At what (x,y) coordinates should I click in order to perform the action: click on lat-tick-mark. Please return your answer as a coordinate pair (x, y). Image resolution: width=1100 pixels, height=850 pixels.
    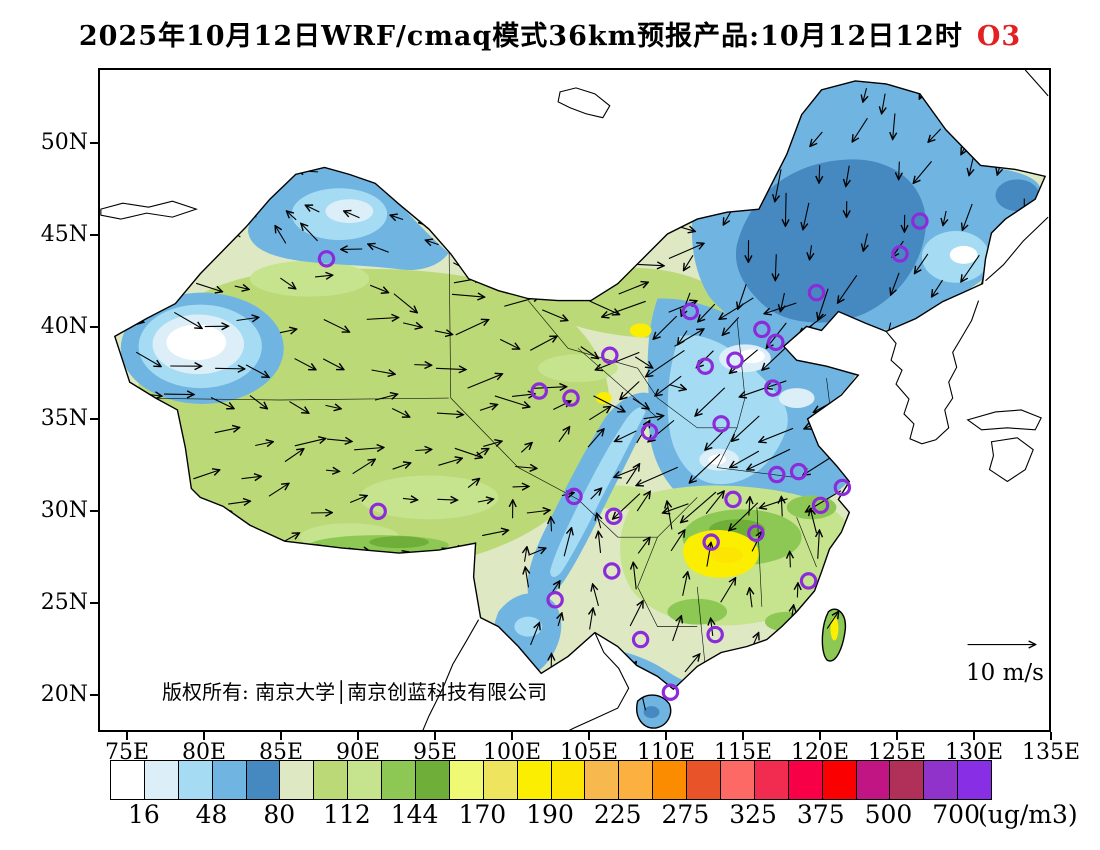
    Looking at the image, I should click on (94, 603).